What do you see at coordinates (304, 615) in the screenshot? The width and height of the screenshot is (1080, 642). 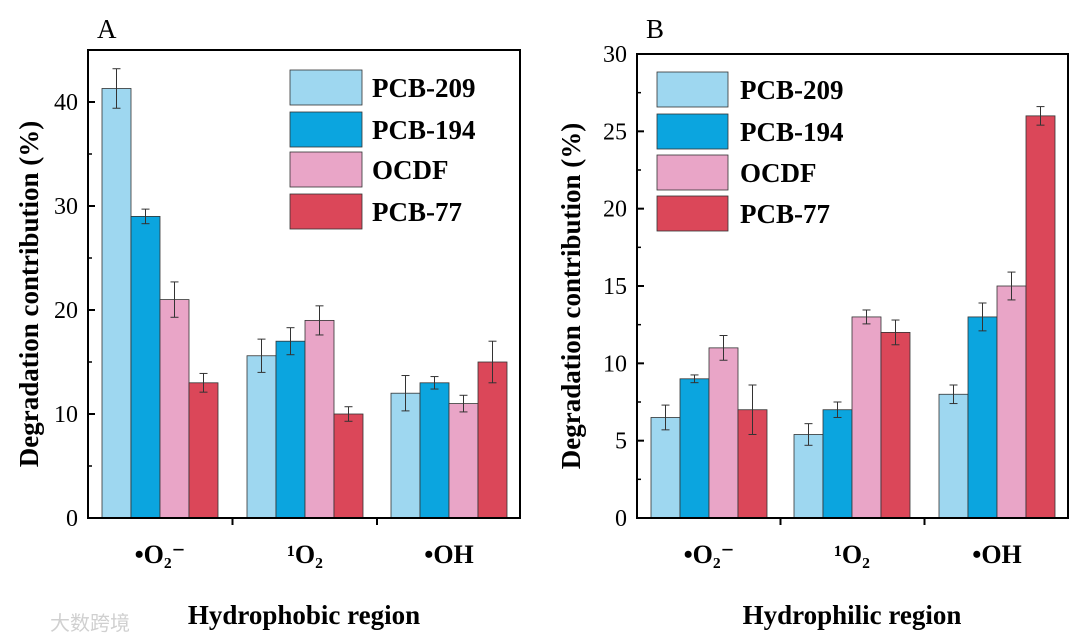 I see `x-axis-title: Hydrophobic region` at bounding box center [304, 615].